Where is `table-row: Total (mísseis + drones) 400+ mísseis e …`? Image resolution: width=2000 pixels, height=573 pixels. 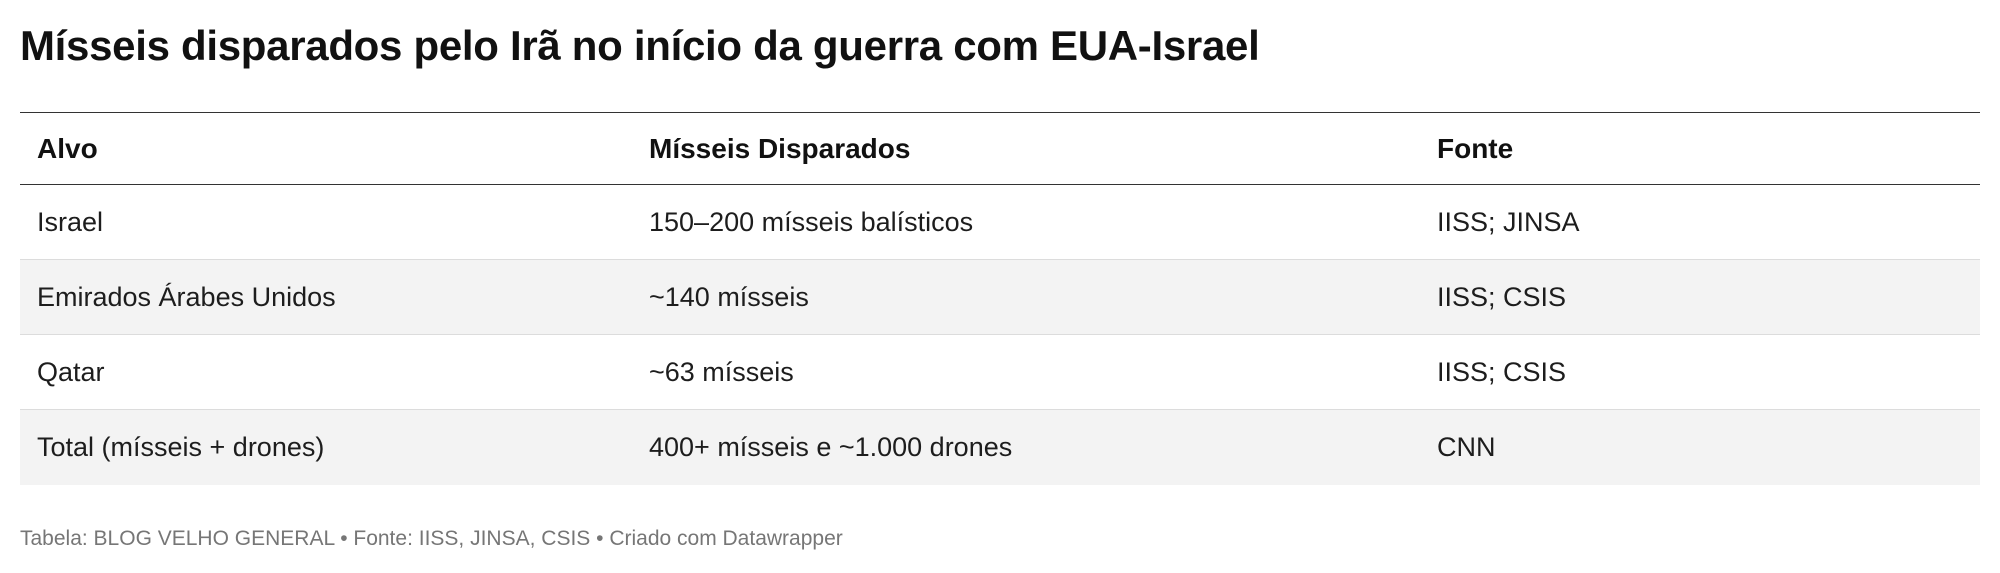 table-row: Total (mísseis + drones) 400+ mísseis e … is located at coordinates (1000, 447).